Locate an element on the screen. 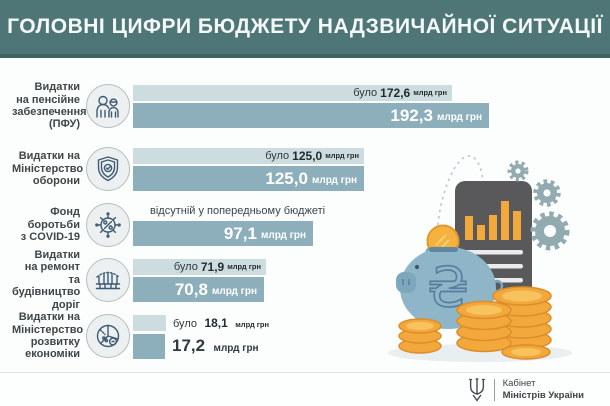 The width and height of the screenshot is (610, 406). coin-stack-icon is located at coordinates (475, 323).